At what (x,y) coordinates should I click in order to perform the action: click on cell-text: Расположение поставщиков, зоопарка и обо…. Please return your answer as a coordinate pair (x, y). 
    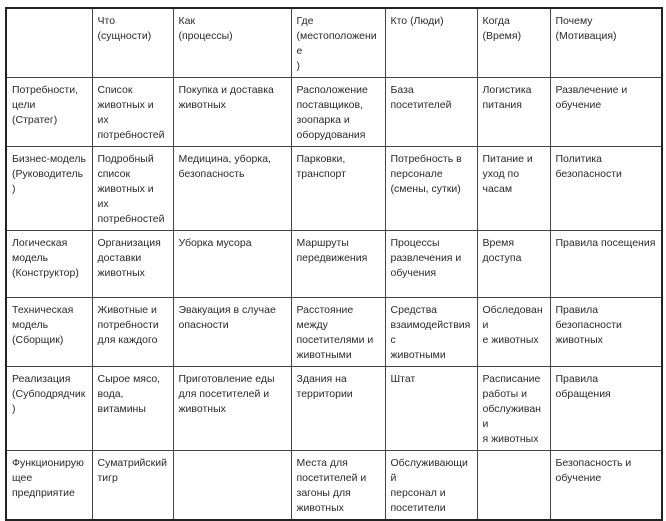
    Looking at the image, I should click on (332, 112).